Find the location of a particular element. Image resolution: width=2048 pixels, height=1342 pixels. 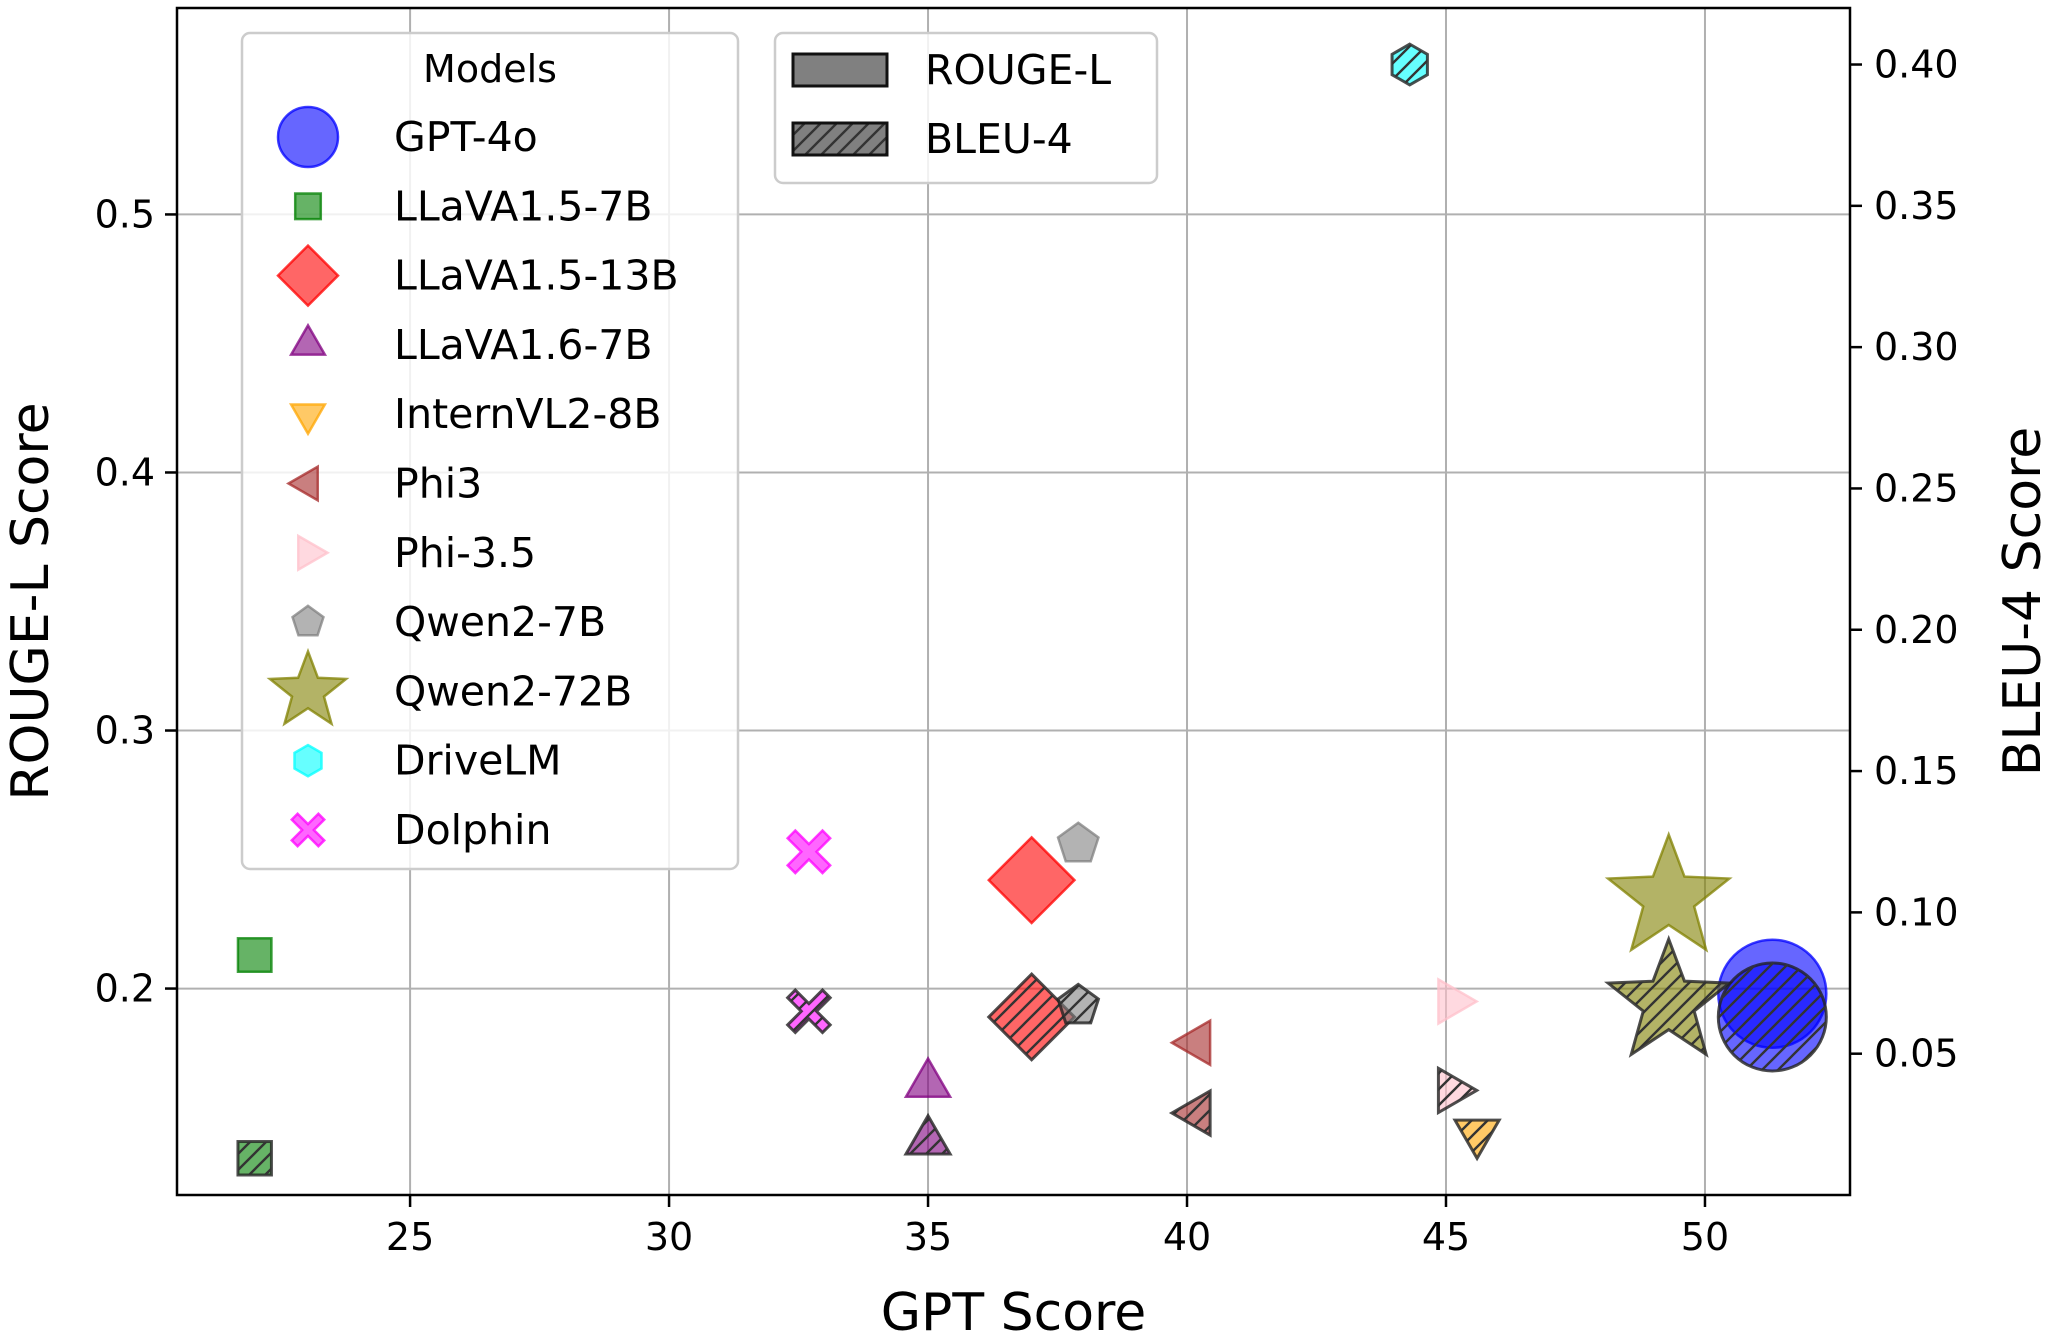

legend-models-label: LLaVA1.6-7B is located at coordinates (523, 345).